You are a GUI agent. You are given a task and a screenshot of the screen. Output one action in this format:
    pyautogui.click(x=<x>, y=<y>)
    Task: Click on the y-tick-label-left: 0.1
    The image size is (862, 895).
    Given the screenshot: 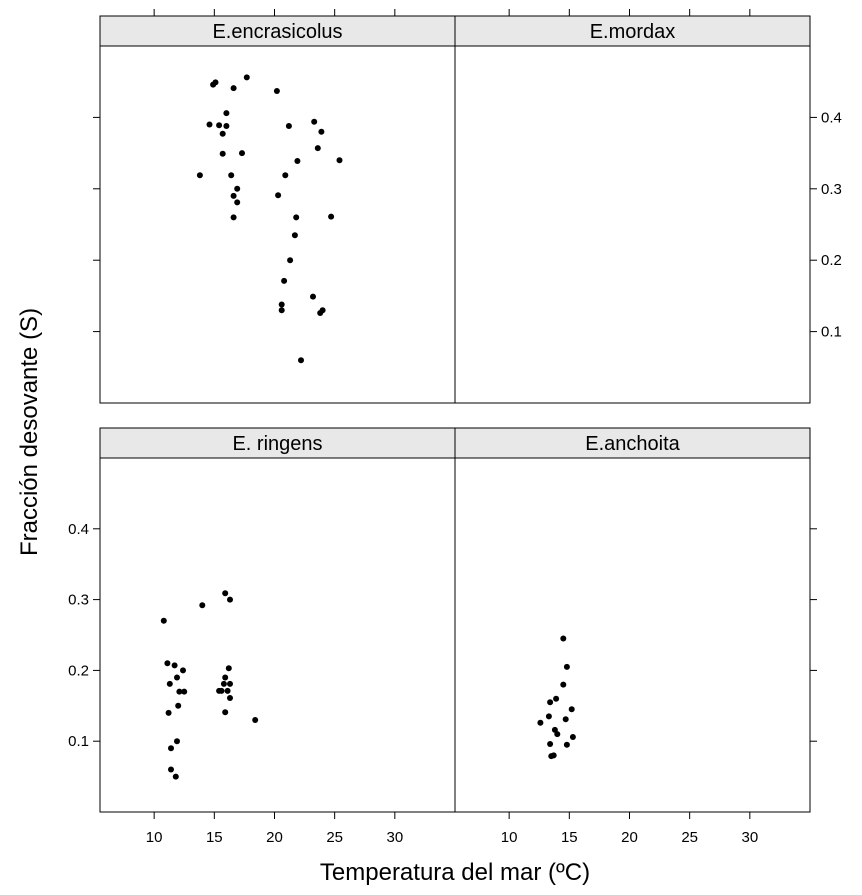 What is the action you would take?
    pyautogui.click(x=78, y=741)
    